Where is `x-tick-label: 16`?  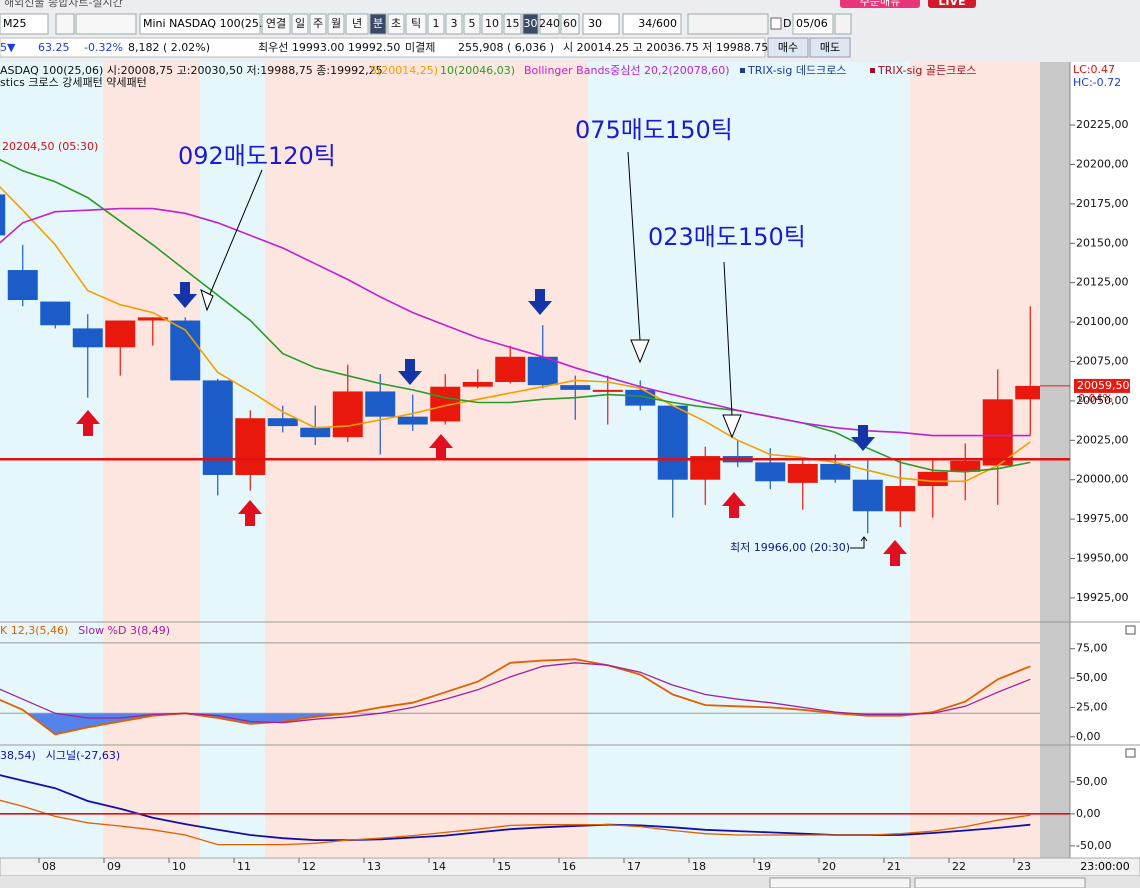
x-tick-label: 16 is located at coordinates (569, 866).